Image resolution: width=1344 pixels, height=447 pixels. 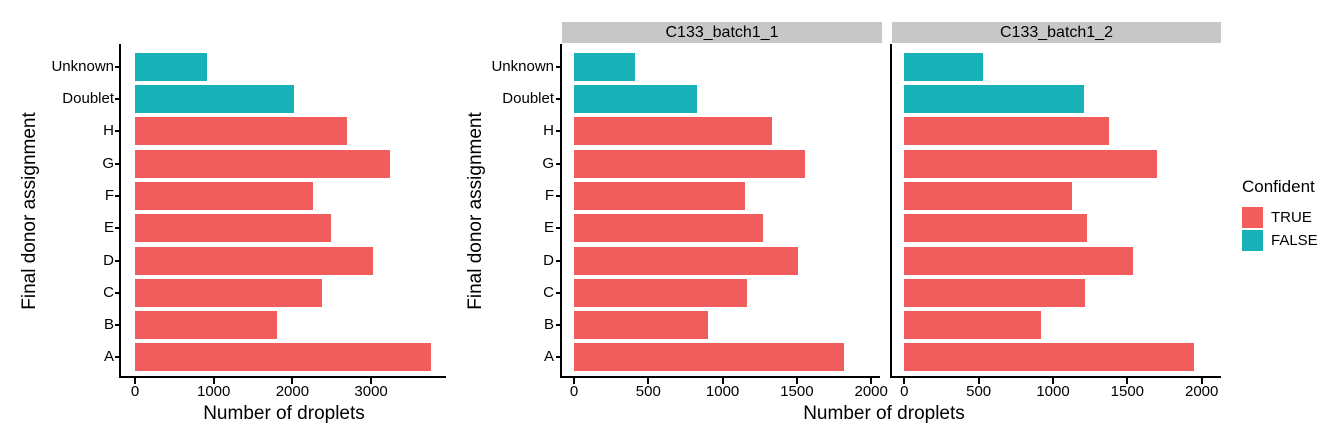 I want to click on category-label: F, so click(x=109, y=195).